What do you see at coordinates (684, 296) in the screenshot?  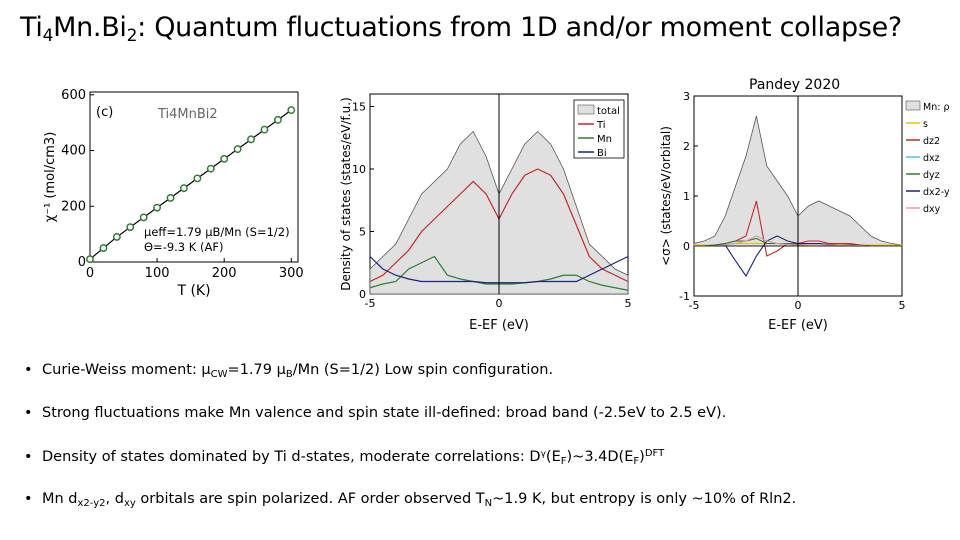 I see `y-tick-label: -1` at bounding box center [684, 296].